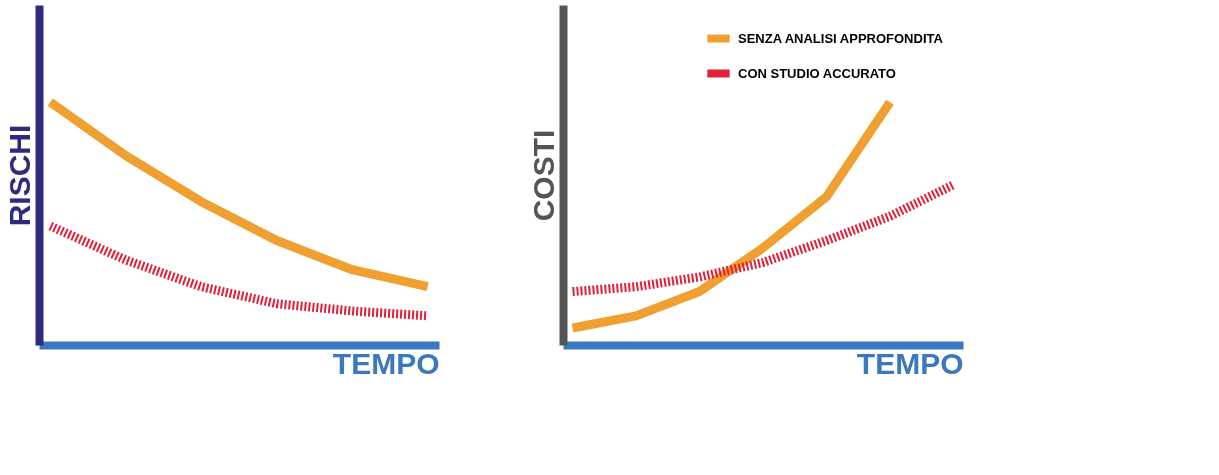  Describe the element at coordinates (543, 175) in the screenshot. I see `y-axis-title: COSTI` at that location.